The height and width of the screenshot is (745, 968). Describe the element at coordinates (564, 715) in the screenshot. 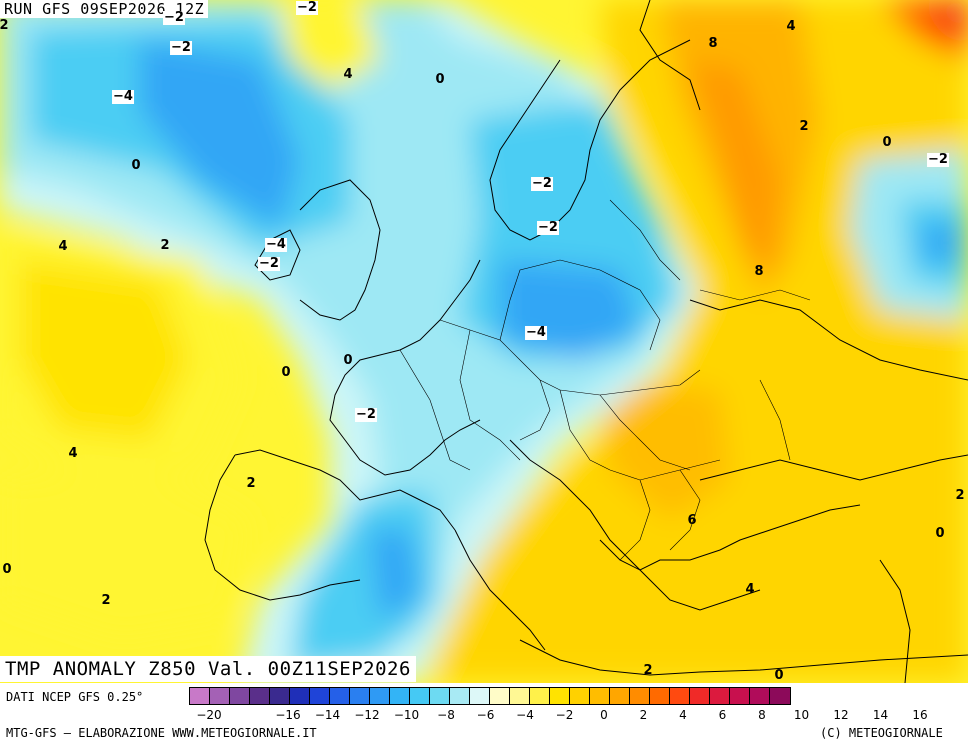

I see `legend-tick-label: −2` at that location.